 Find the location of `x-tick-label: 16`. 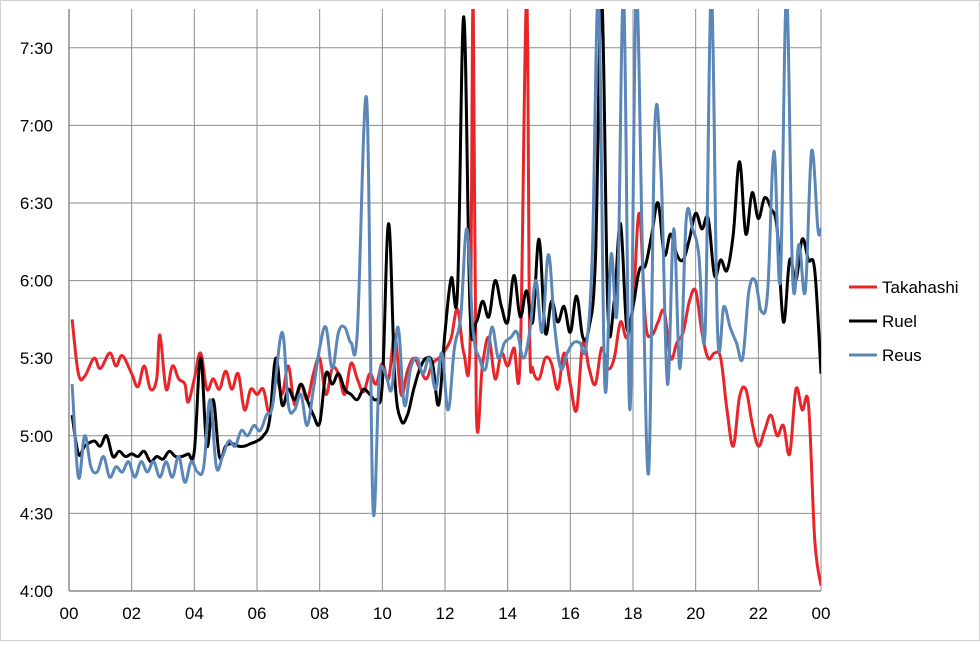

x-tick-label: 16 is located at coordinates (570, 613).